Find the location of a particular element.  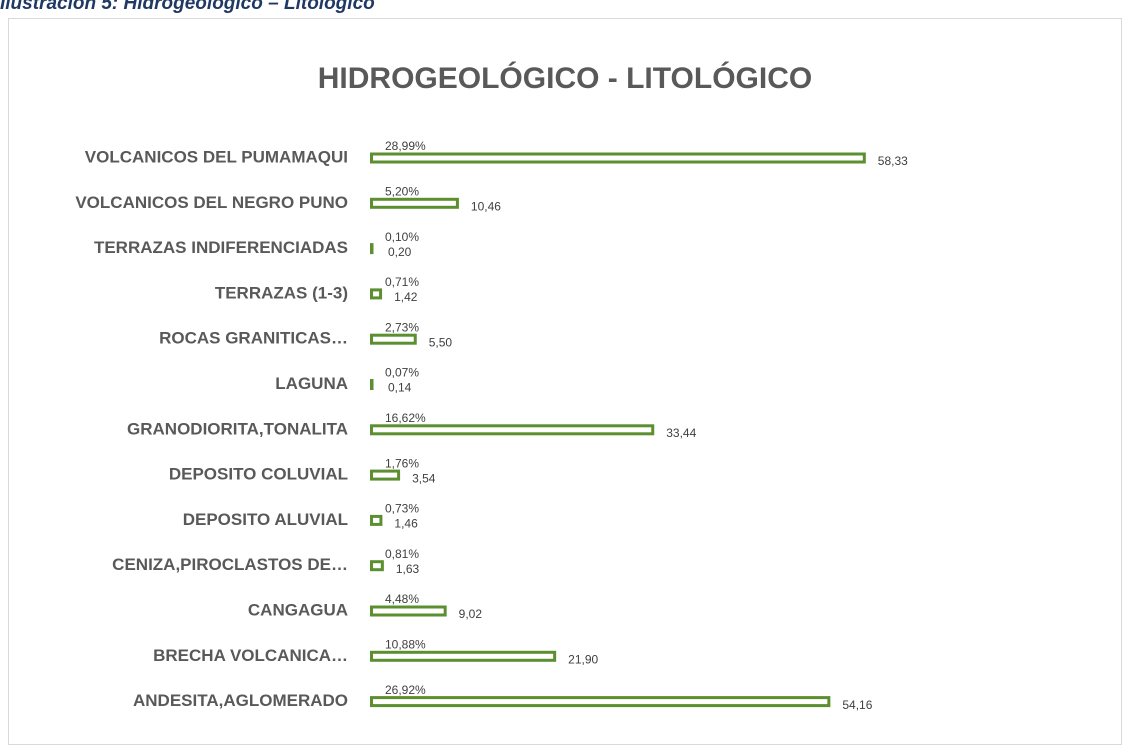

value-label: 0,14 is located at coordinates (400, 388).